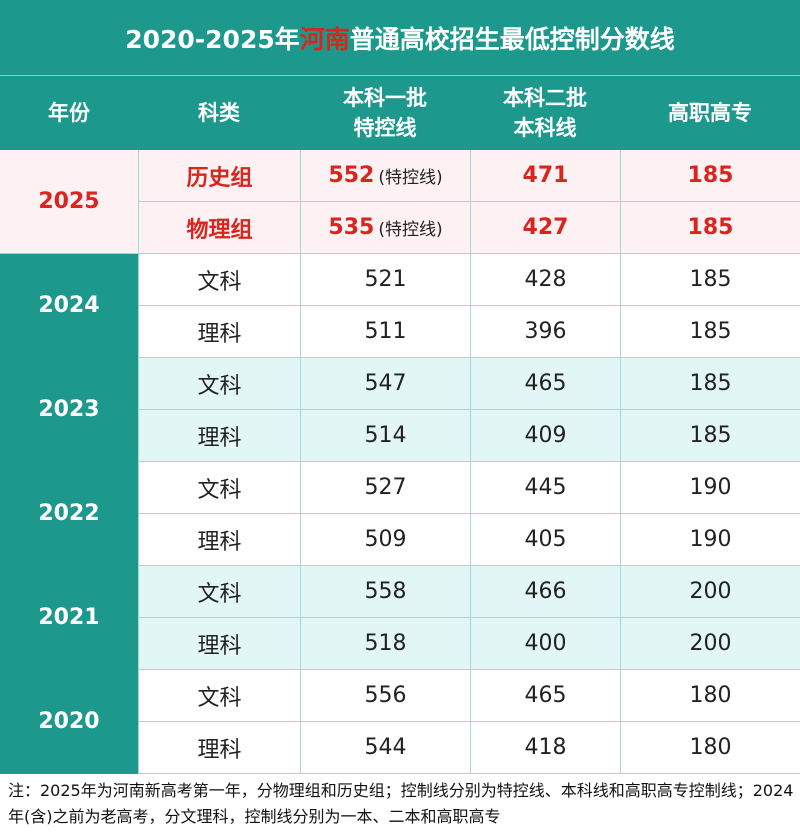 The height and width of the screenshot is (834, 800). What do you see at coordinates (545, 228) in the screenshot?
I see `tier2-cell: 427` at bounding box center [545, 228].